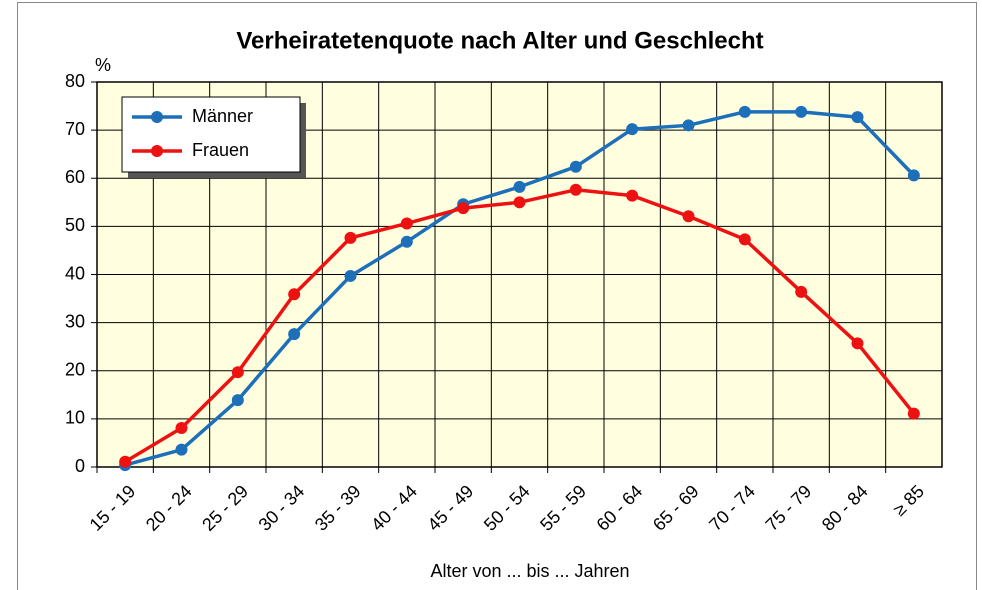 The width and height of the screenshot is (982, 590). Describe the element at coordinates (75, 418) in the screenshot. I see `y-tick-label: 10` at that location.